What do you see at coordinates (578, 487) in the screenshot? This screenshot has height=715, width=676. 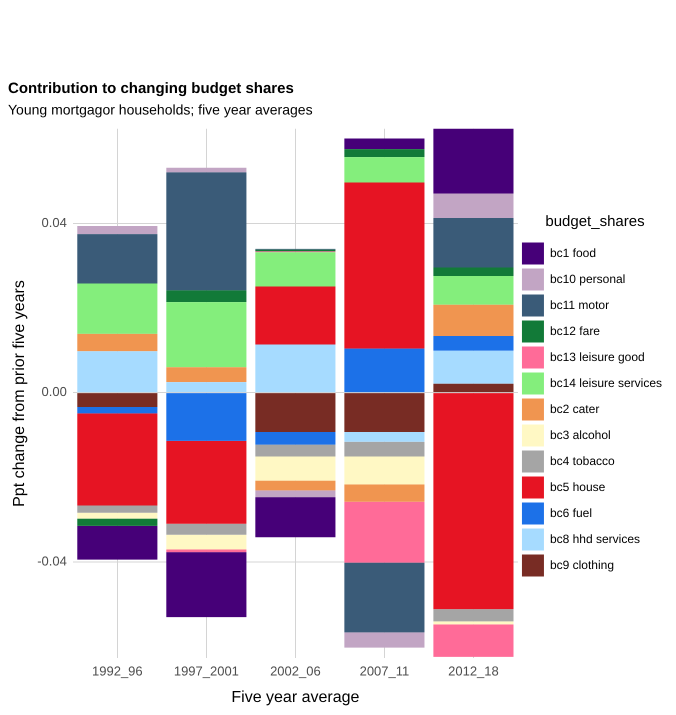 I see `legend-label: bc5 house` at bounding box center [578, 487].